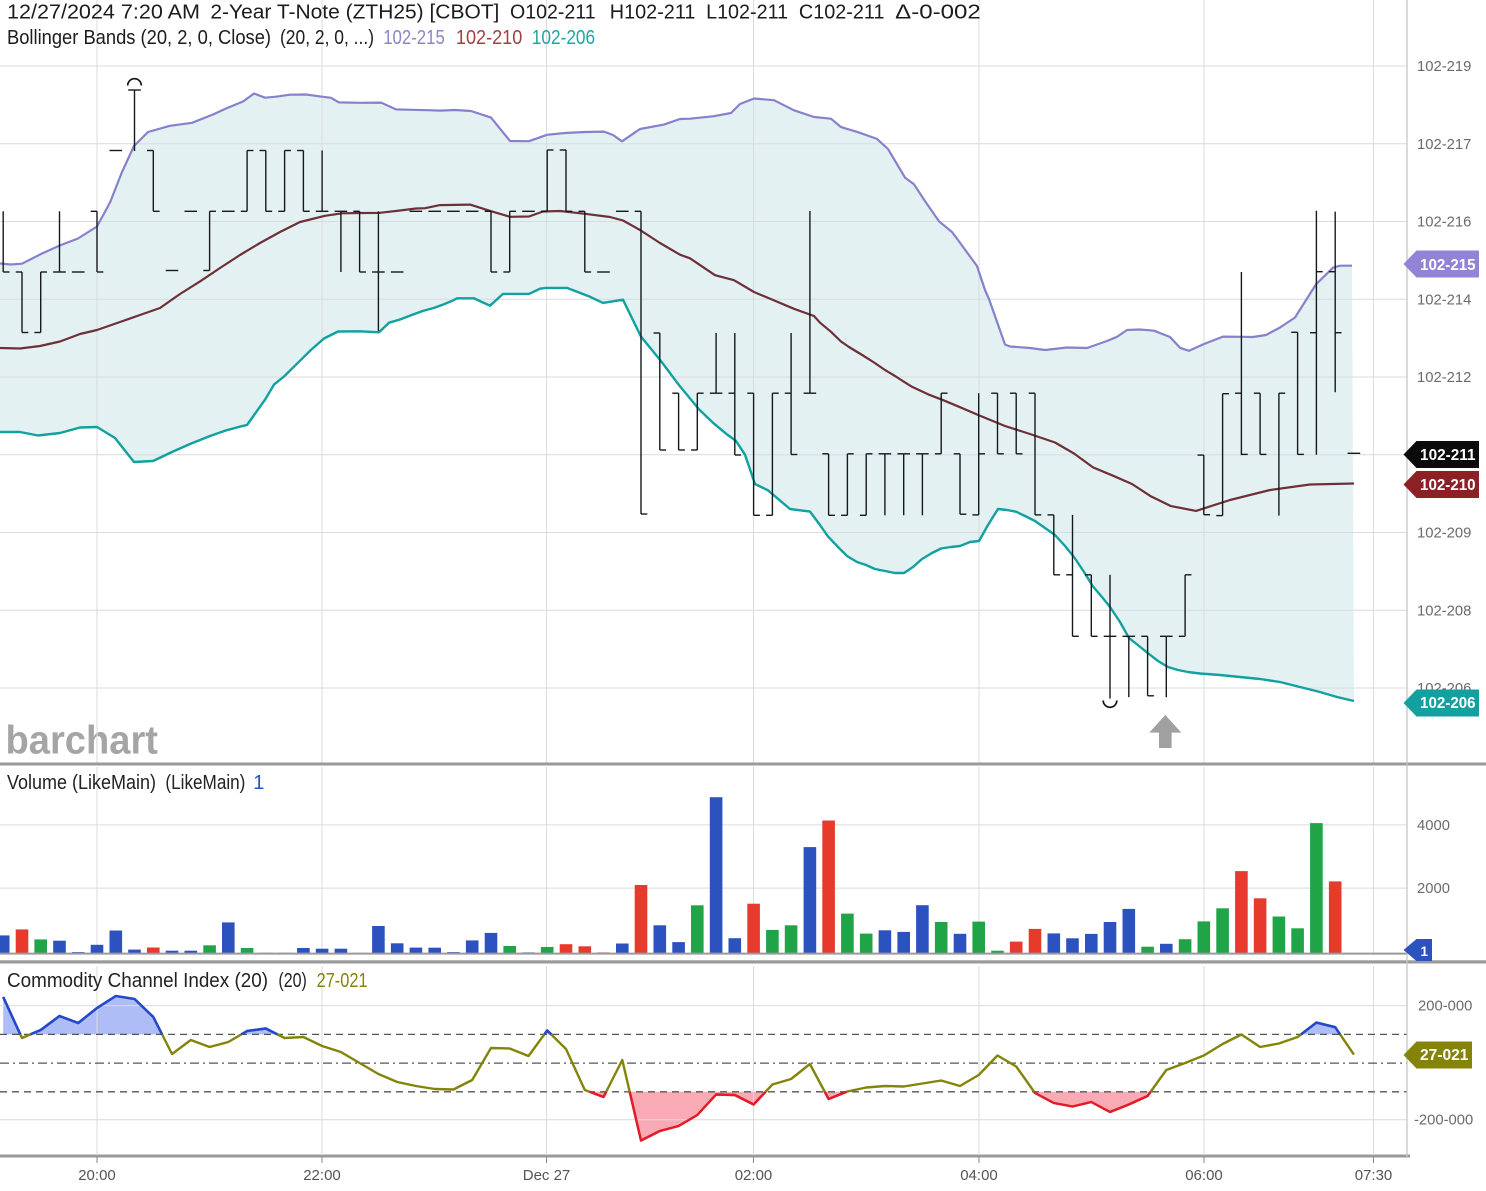 The image size is (1486, 1191). What do you see at coordinates (139, 38) in the screenshot?
I see `svg-text:Bollinger Bands (20, 2, 0, Clo: Bollinger Bands (20, 2, 0, Close)` at bounding box center [139, 38].